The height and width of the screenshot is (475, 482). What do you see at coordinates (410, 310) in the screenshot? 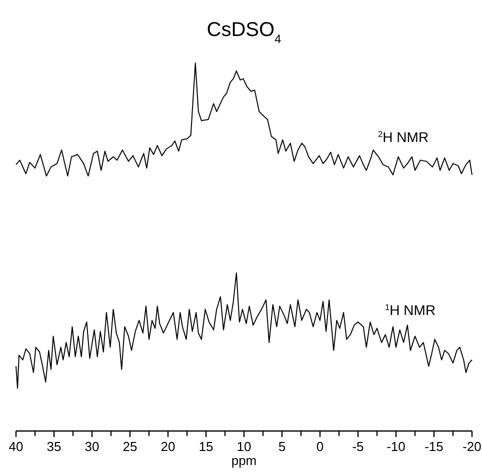
I see `series-label: $^{1}$H NMR` at bounding box center [410, 310].